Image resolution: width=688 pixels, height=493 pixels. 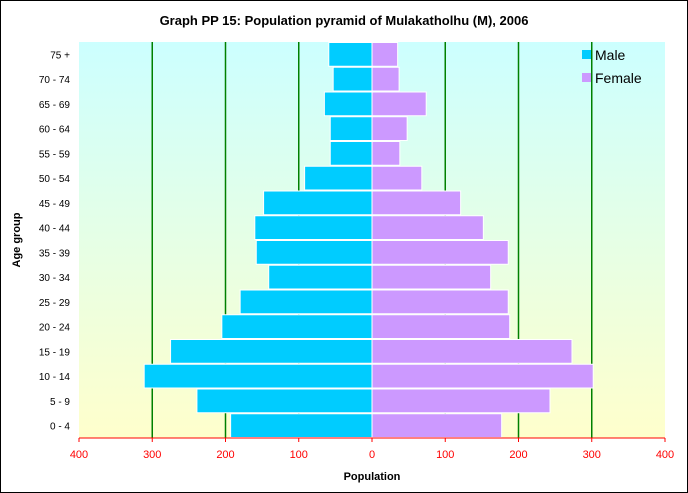 What do you see at coordinates (55, 328) in the screenshot?
I see `y-tick-label: 20 - 24` at bounding box center [55, 328].